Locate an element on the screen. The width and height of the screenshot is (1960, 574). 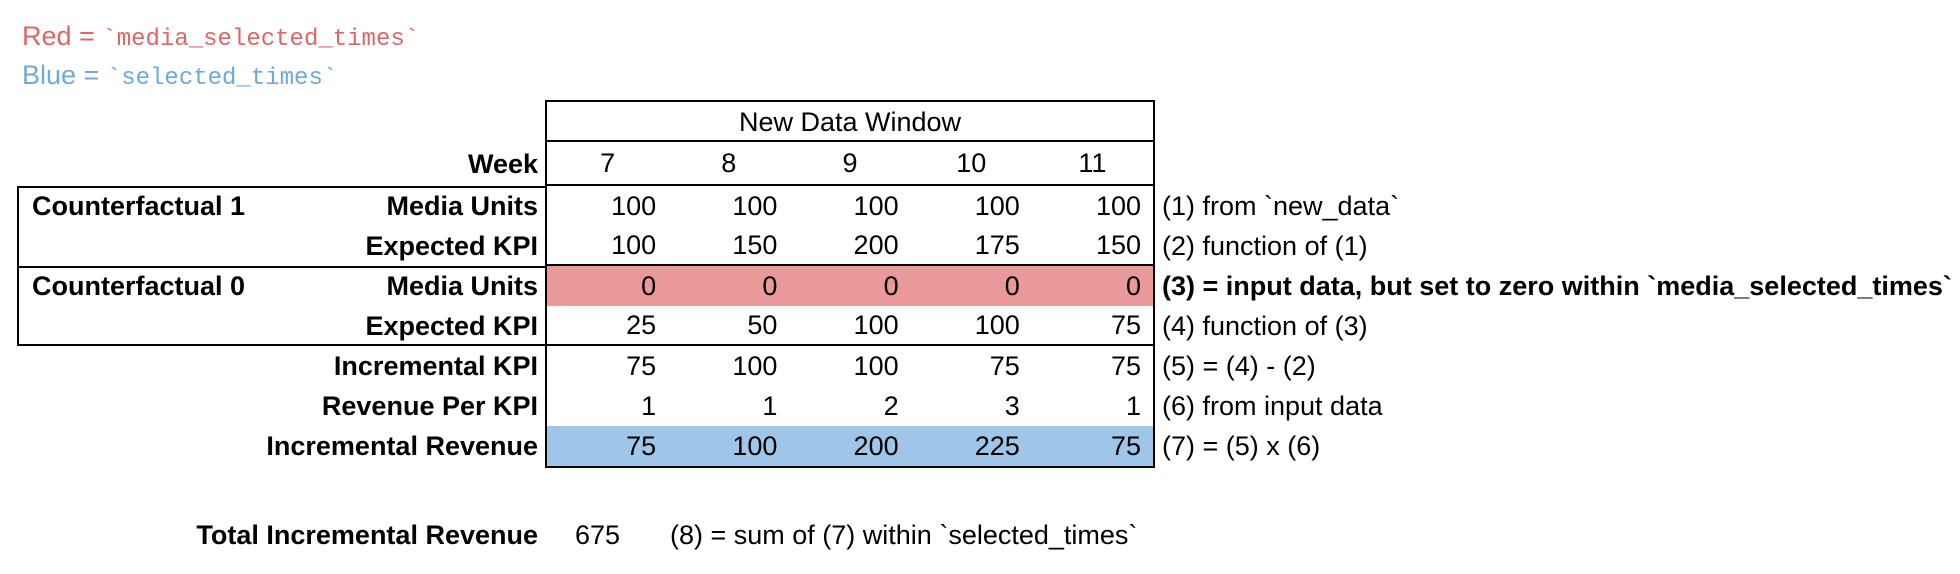
annotation-2: (2) function of (1) is located at coordinates (1265, 246).